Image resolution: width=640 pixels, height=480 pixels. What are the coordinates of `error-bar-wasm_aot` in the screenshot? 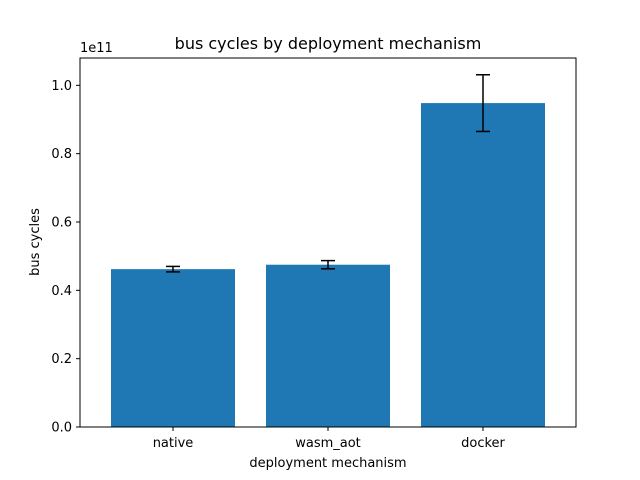 It's located at (328, 264).